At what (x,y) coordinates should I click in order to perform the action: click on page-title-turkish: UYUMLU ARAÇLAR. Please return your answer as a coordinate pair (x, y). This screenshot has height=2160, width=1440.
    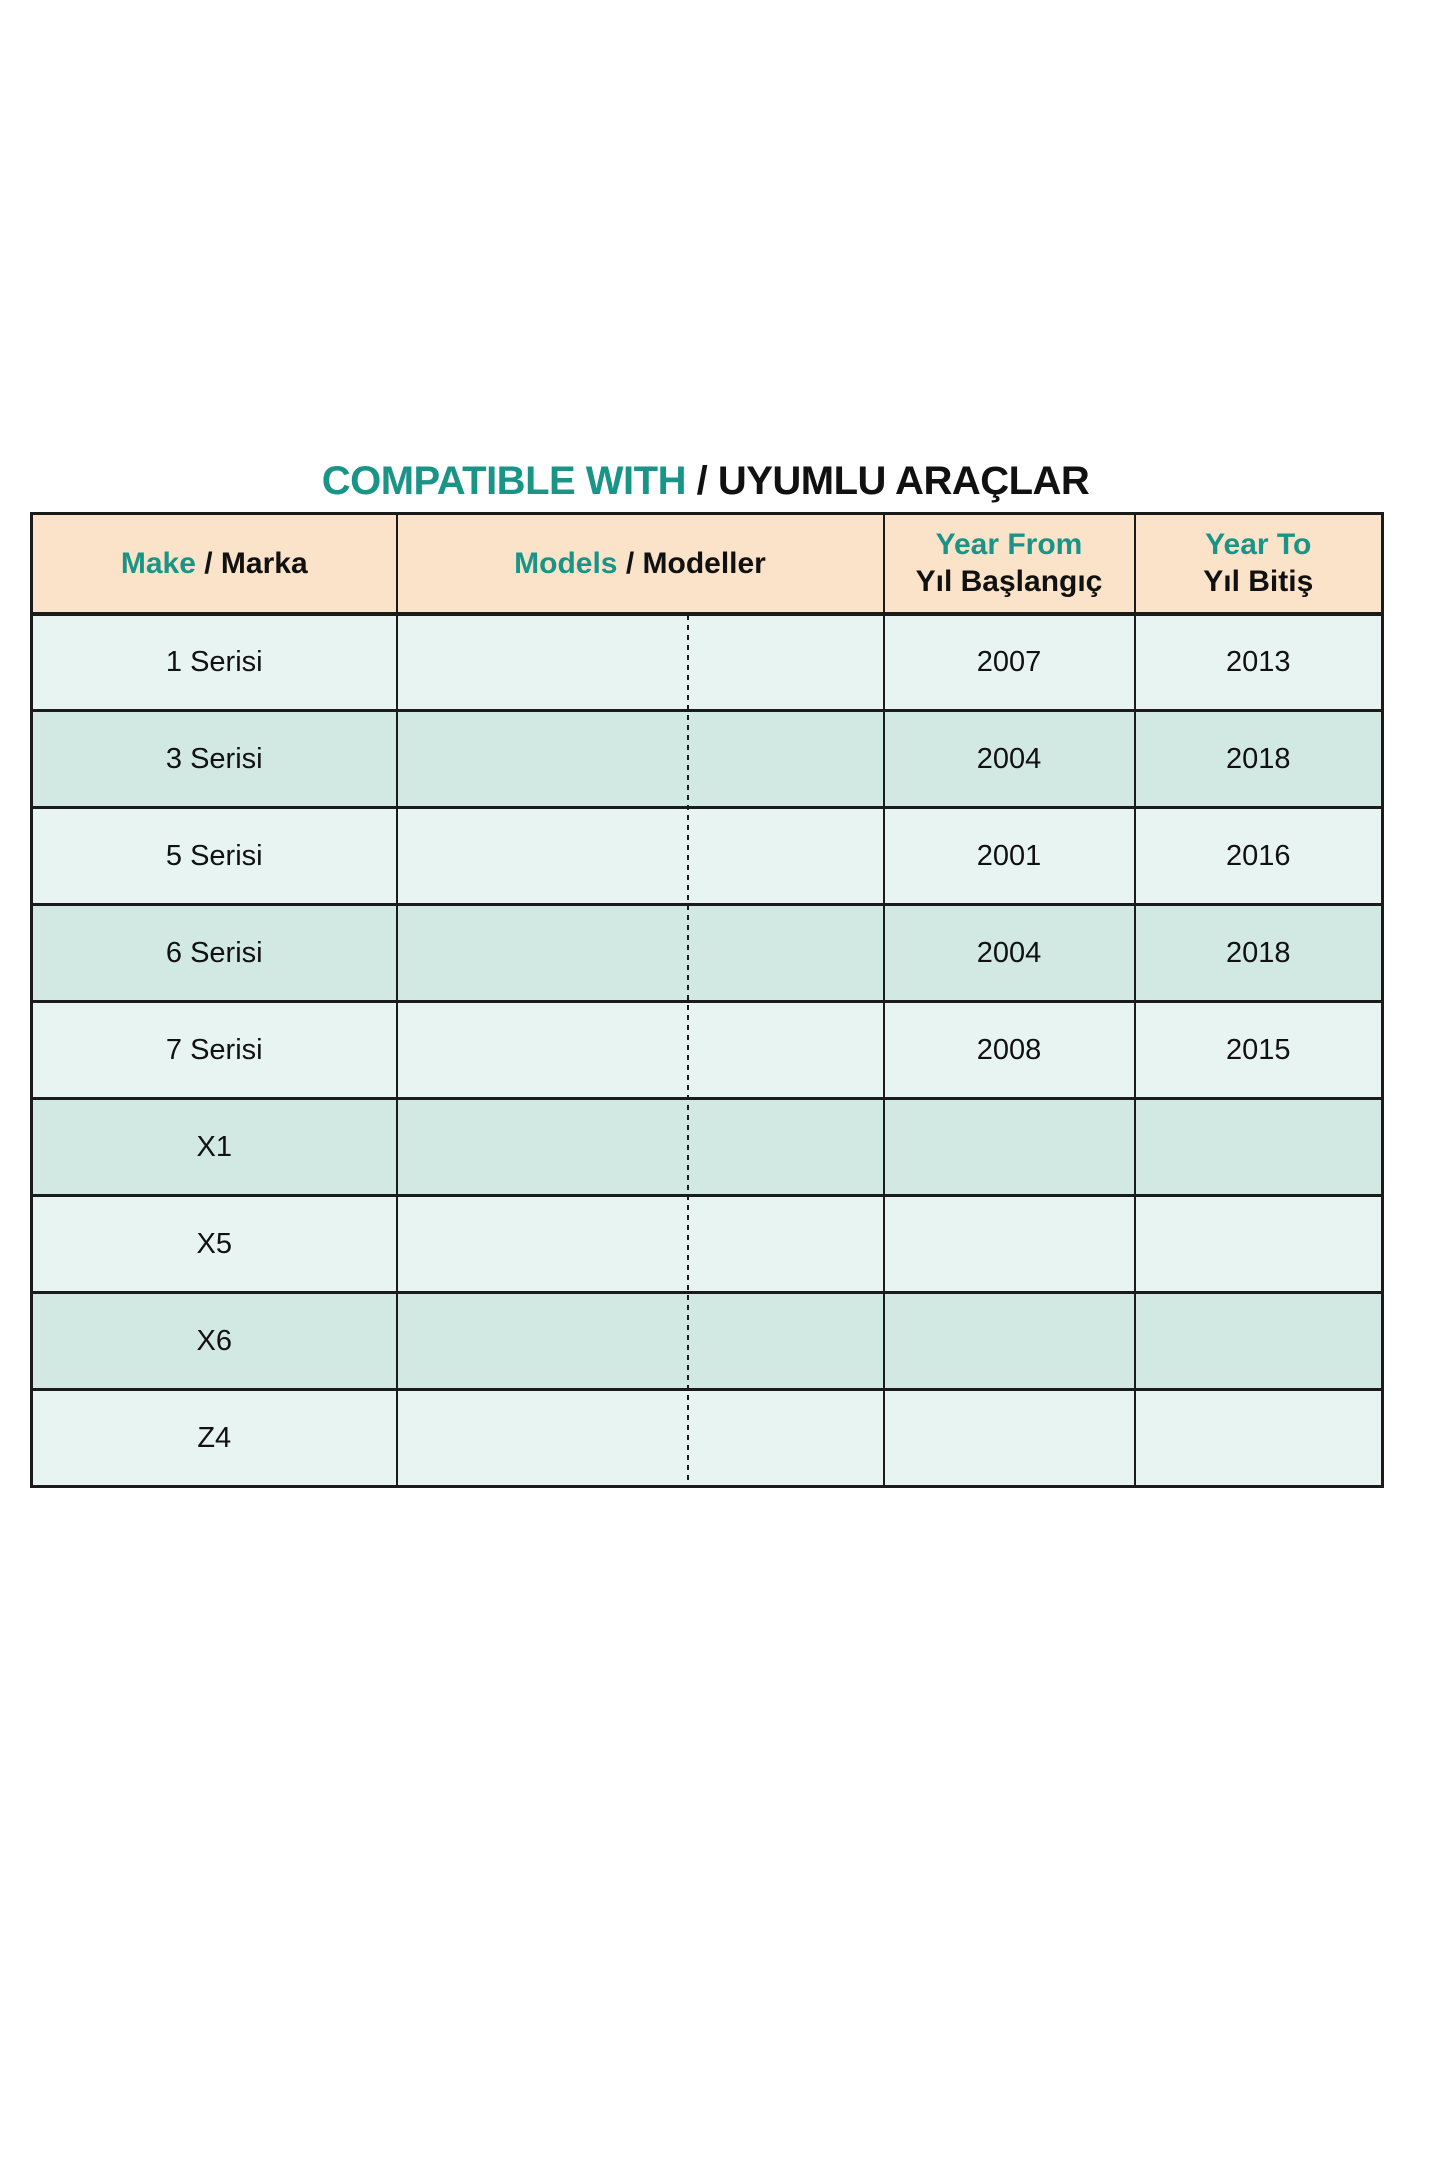
    Looking at the image, I should click on (903, 480).